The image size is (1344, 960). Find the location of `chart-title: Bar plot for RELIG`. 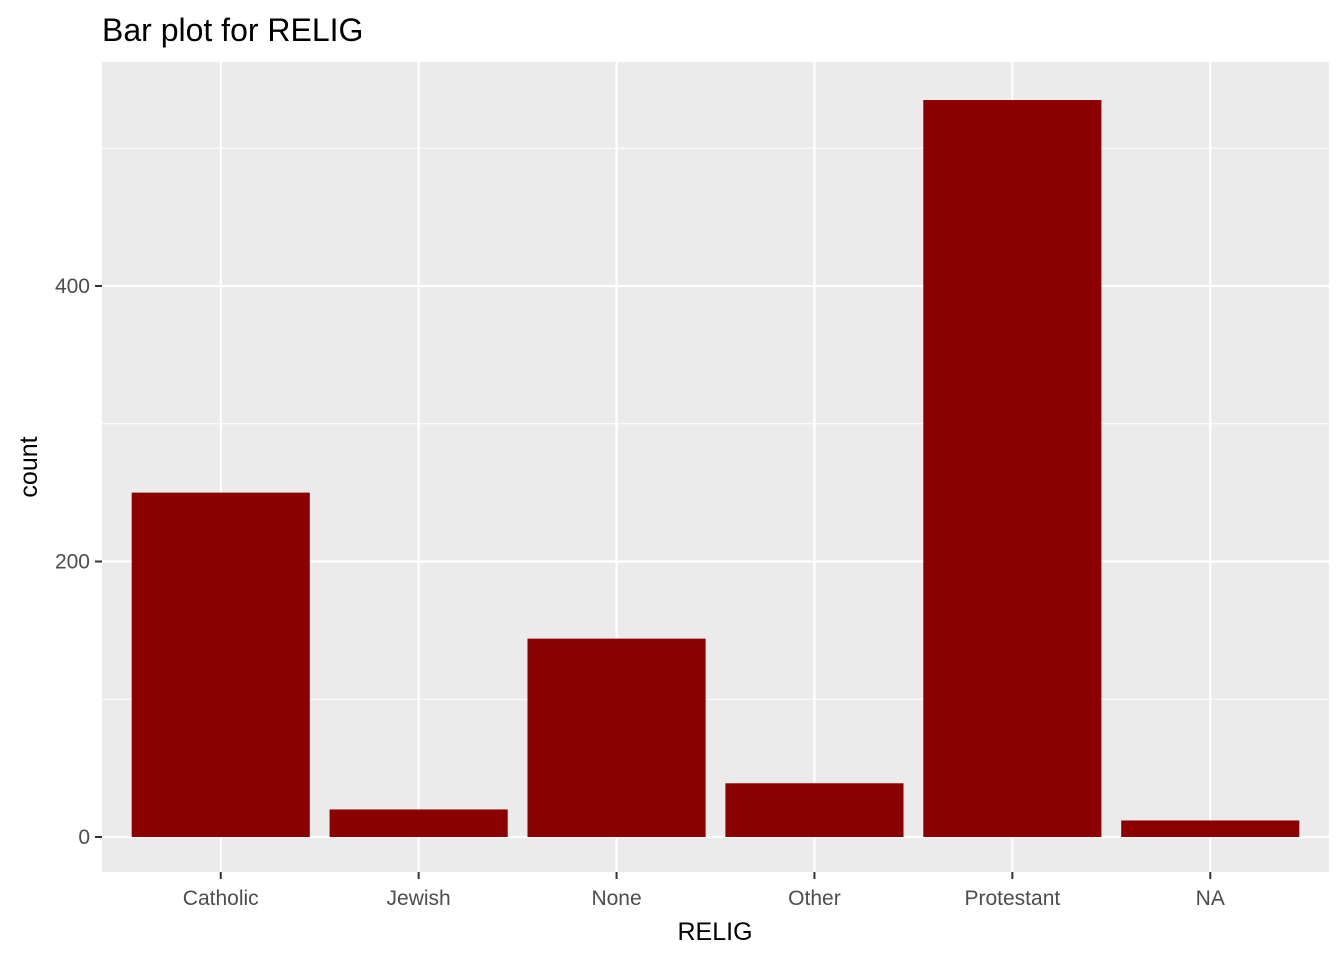

chart-title: Bar plot for RELIG is located at coordinates (232, 30).